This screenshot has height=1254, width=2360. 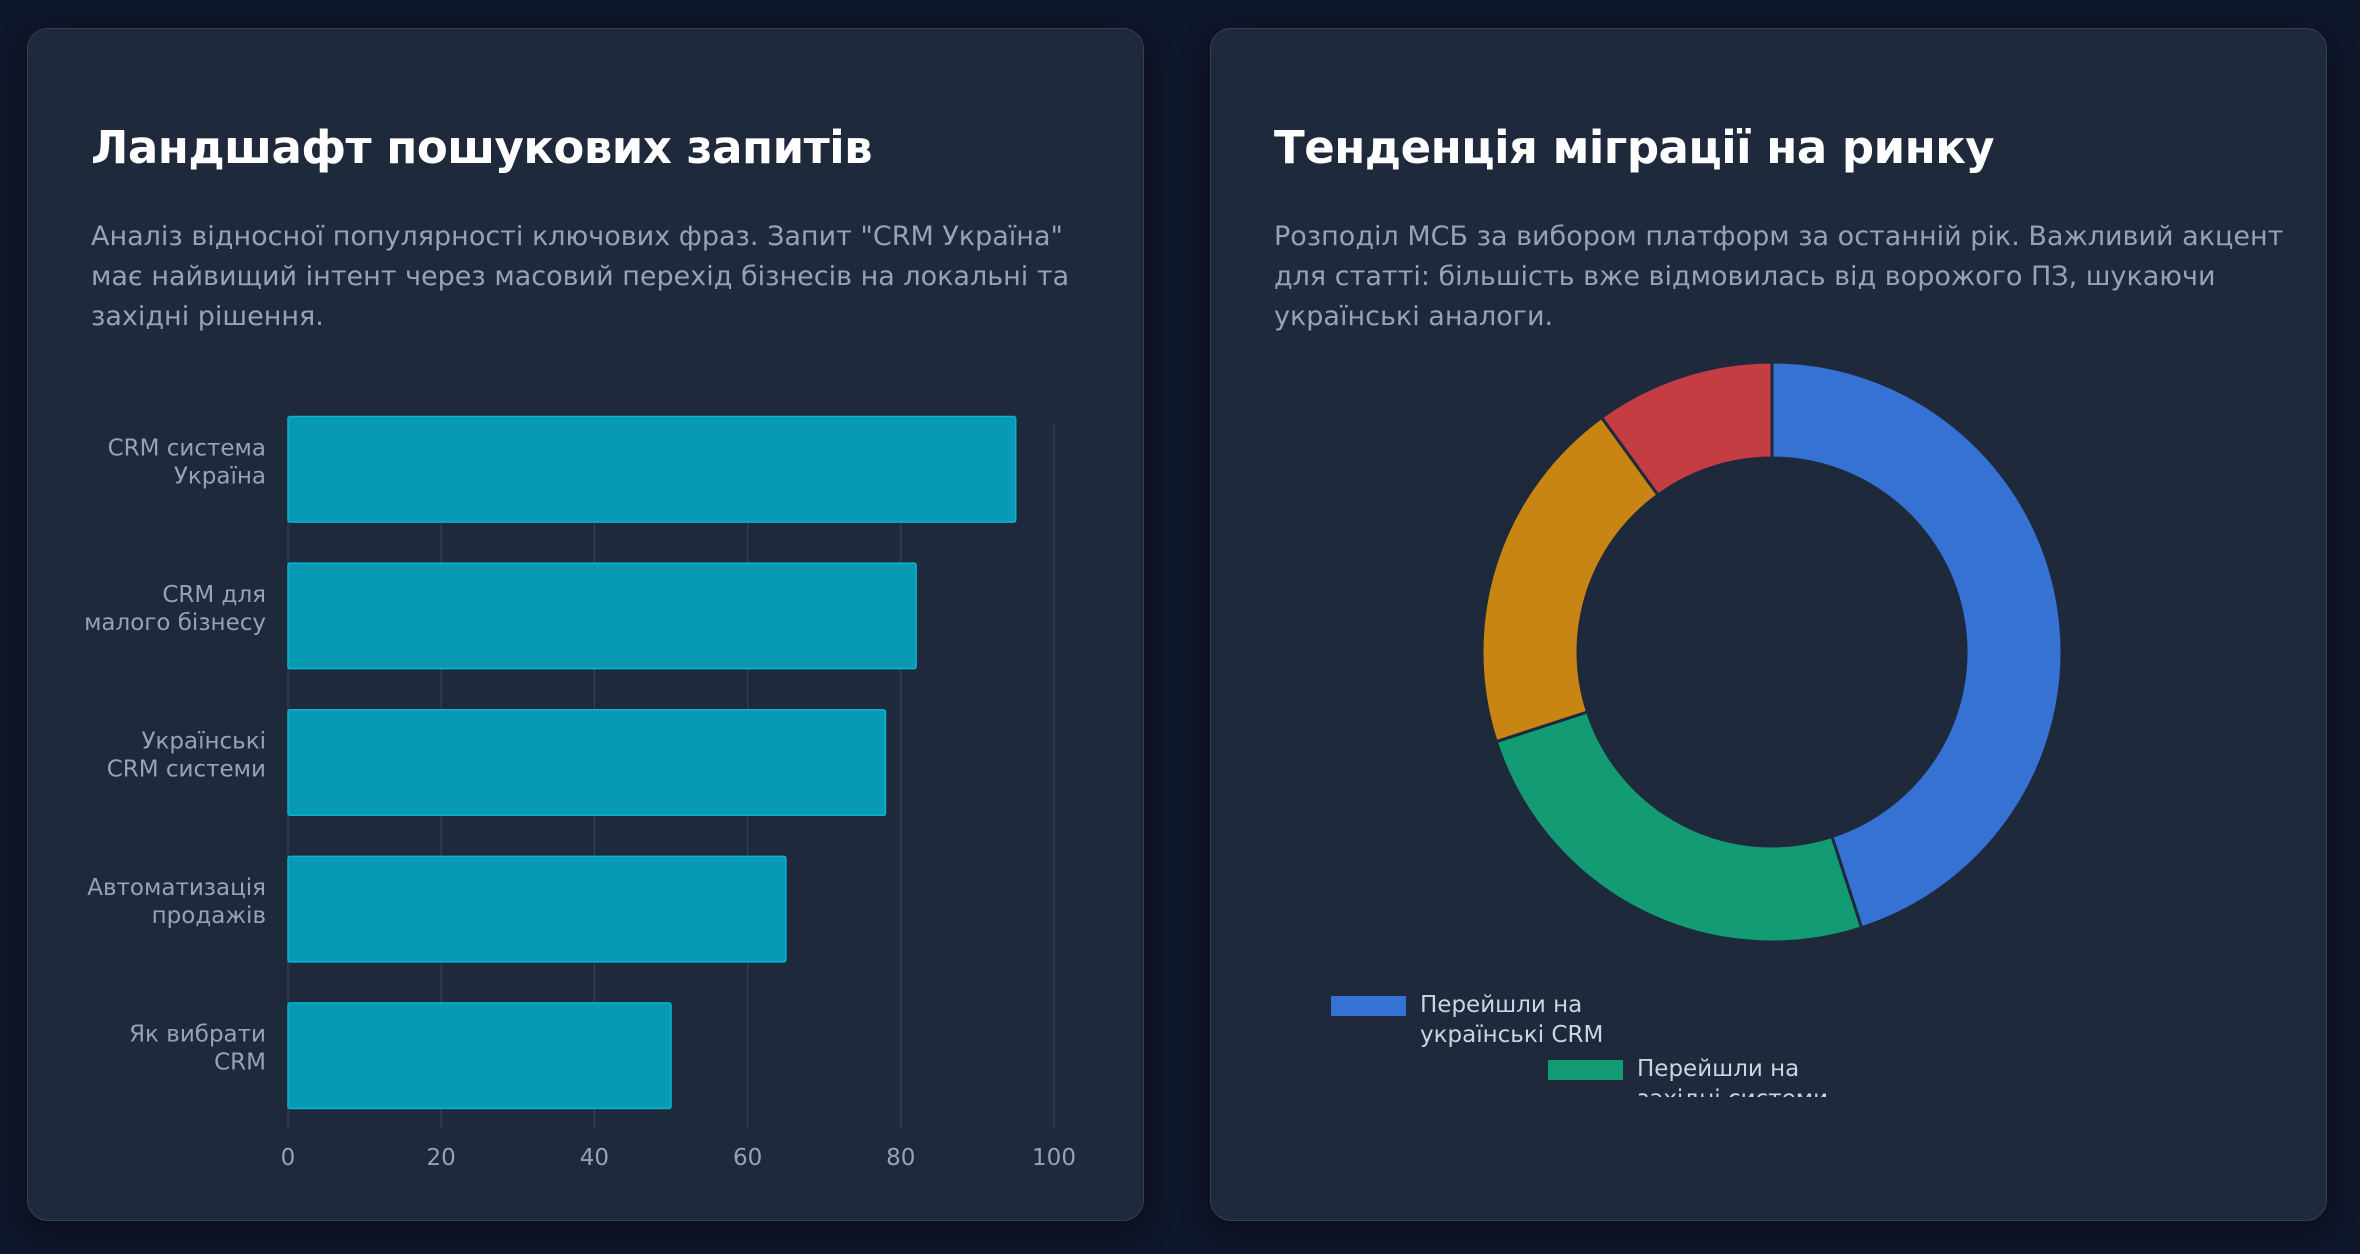 What do you see at coordinates (186, 756) in the screenshot?
I see `y-category-label: Українські CRM системи` at bounding box center [186, 756].